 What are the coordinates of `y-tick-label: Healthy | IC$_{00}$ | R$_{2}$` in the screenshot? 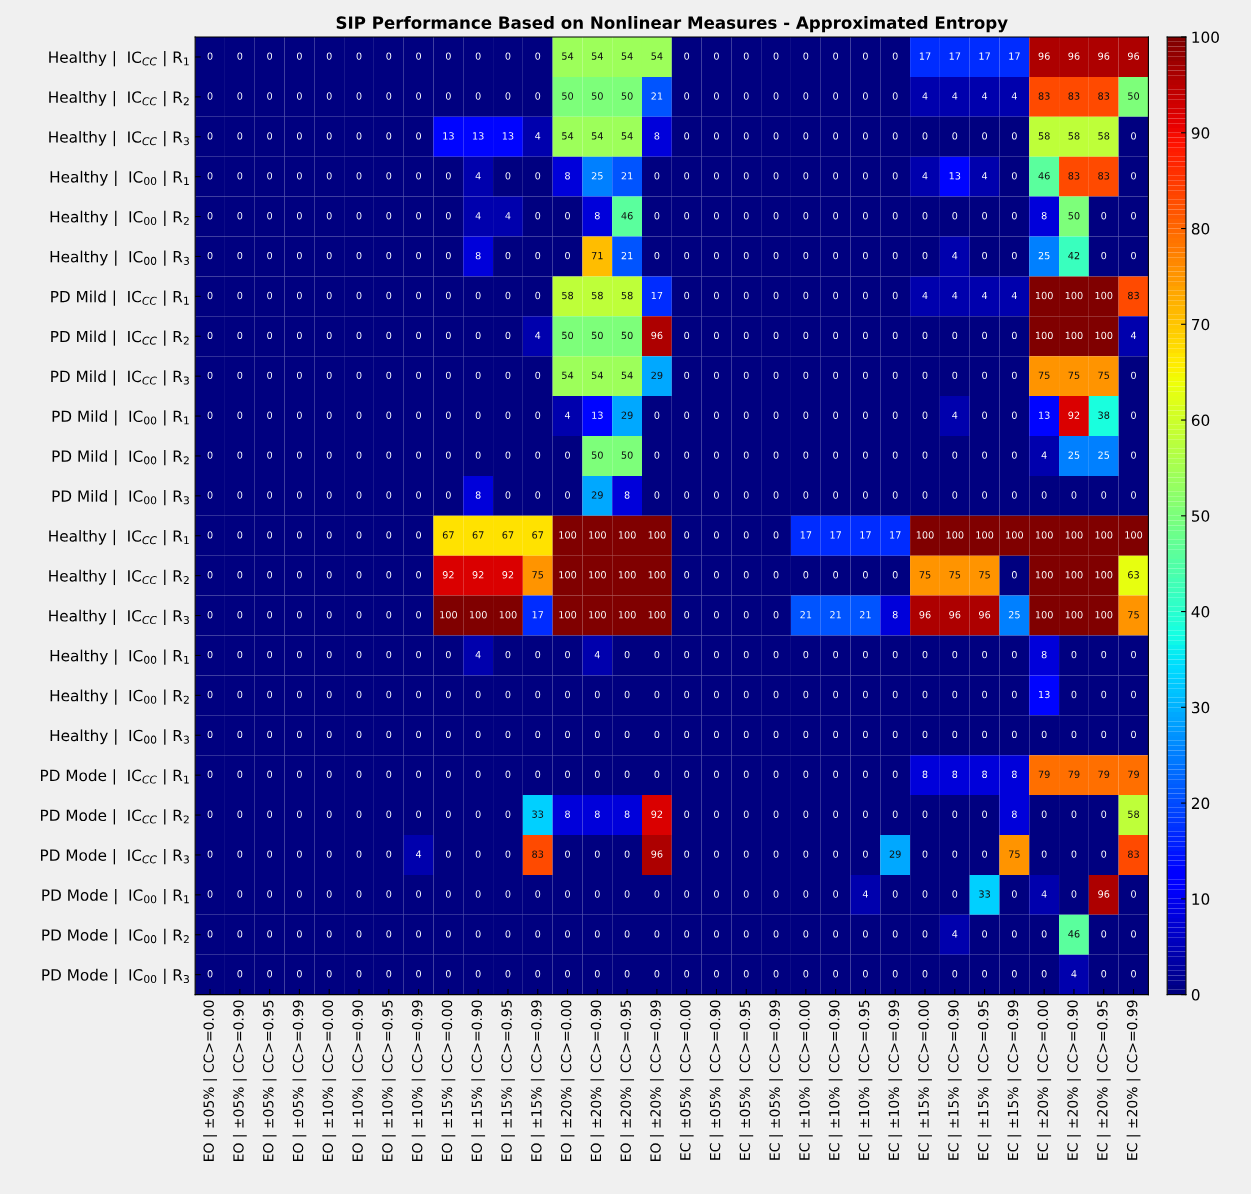 It's located at (119, 218).